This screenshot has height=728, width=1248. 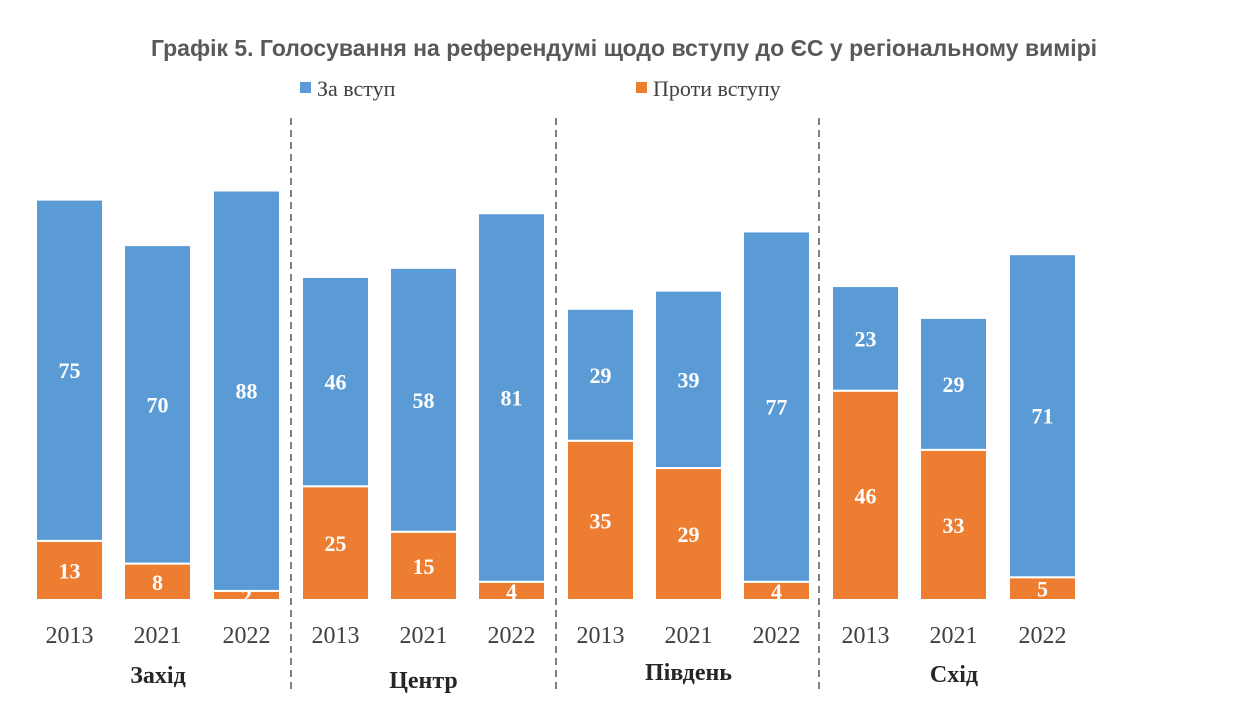 I want to click on data-label: 8, so click(x=157, y=582).